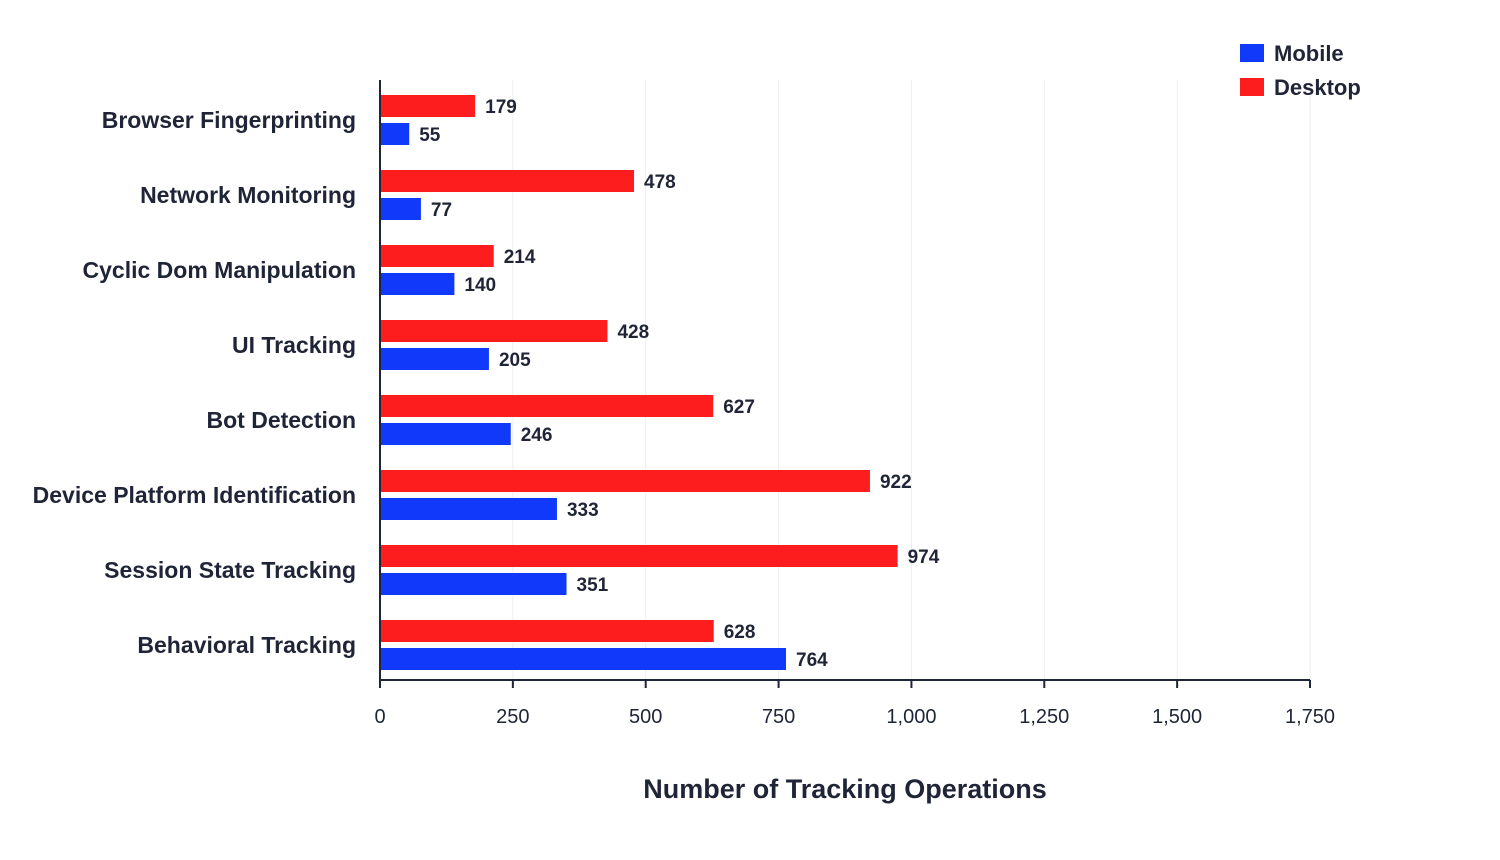 The height and width of the screenshot is (860, 1500). Describe the element at coordinates (778, 717) in the screenshot. I see `x-tick-label: 750` at that location.